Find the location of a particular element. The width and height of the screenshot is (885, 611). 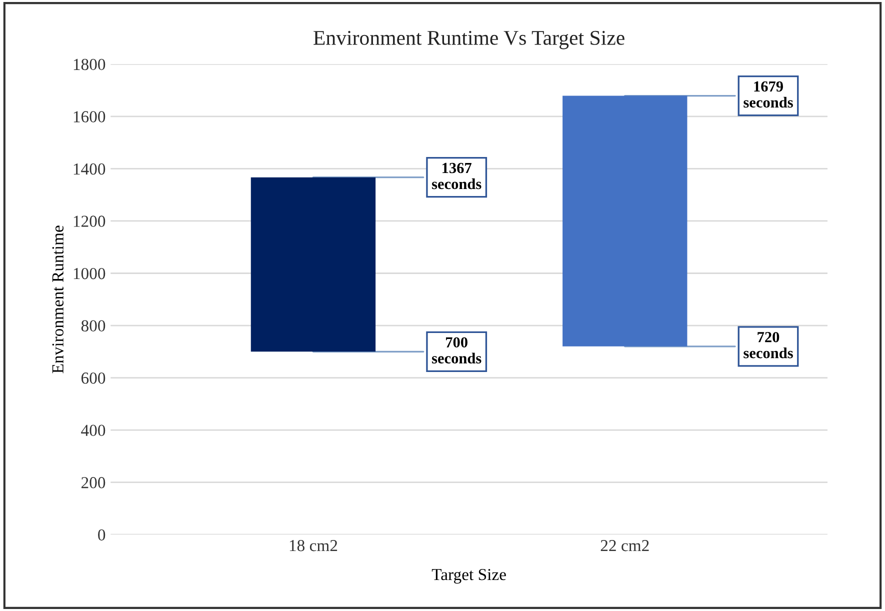

annotation: 720 seconds is located at coordinates (768, 345).